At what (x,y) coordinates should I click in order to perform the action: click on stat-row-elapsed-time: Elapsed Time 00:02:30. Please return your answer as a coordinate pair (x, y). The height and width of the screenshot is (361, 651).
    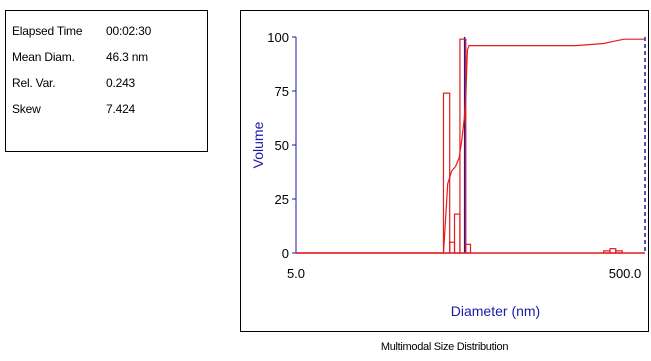
    Looking at the image, I should click on (106, 31).